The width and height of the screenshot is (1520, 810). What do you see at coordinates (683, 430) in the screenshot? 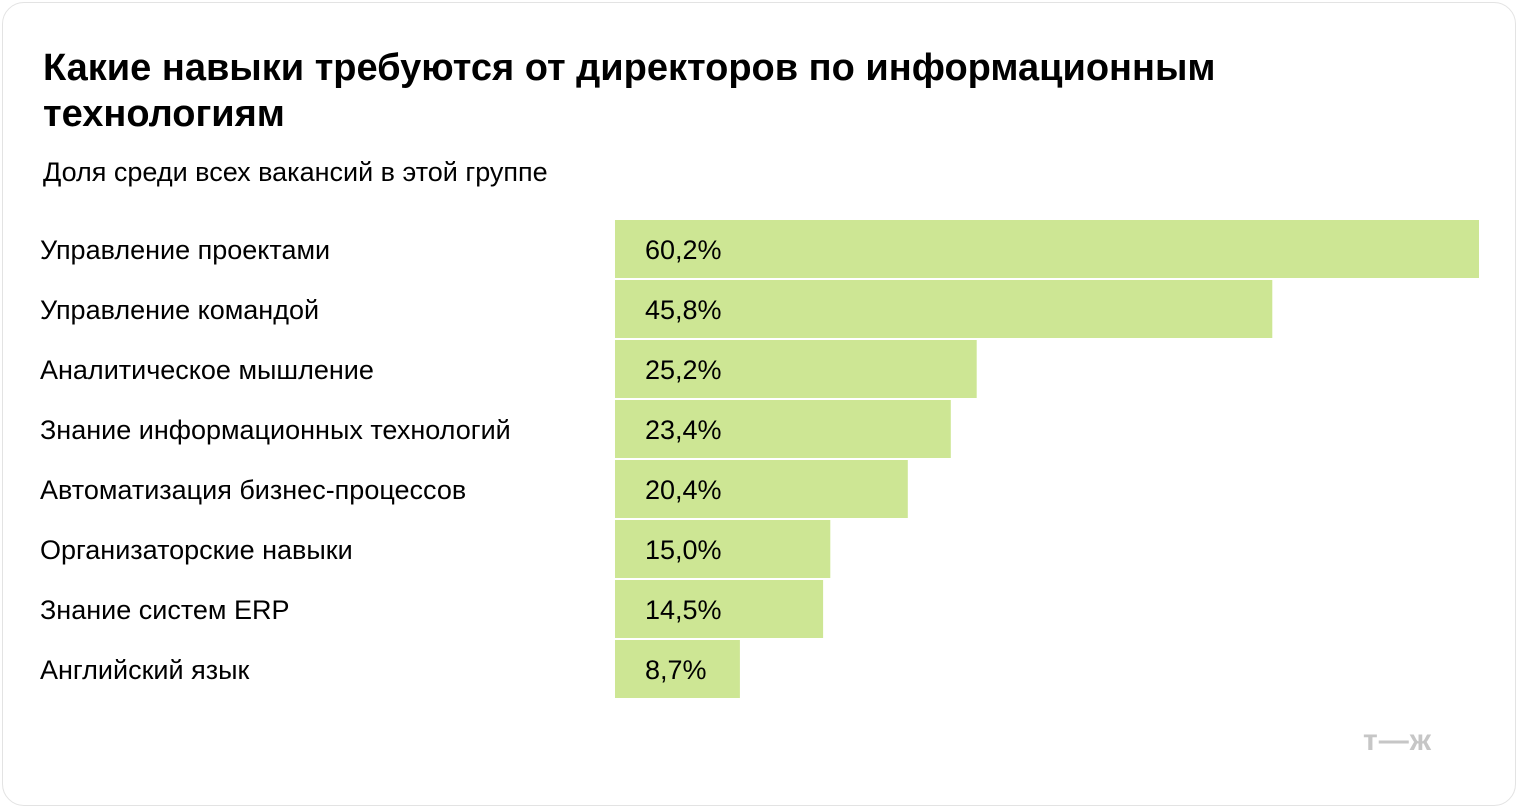
I see `value-label-3: 23,4%` at bounding box center [683, 430].